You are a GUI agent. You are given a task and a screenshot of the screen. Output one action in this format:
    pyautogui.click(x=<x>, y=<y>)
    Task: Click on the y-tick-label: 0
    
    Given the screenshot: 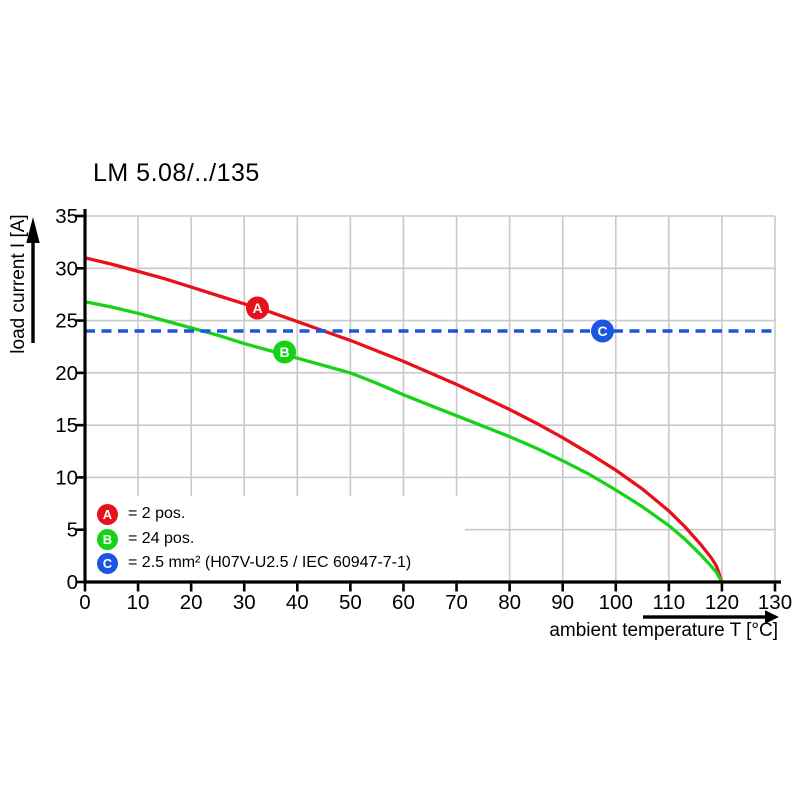 What is the action you would take?
    pyautogui.click(x=72, y=582)
    